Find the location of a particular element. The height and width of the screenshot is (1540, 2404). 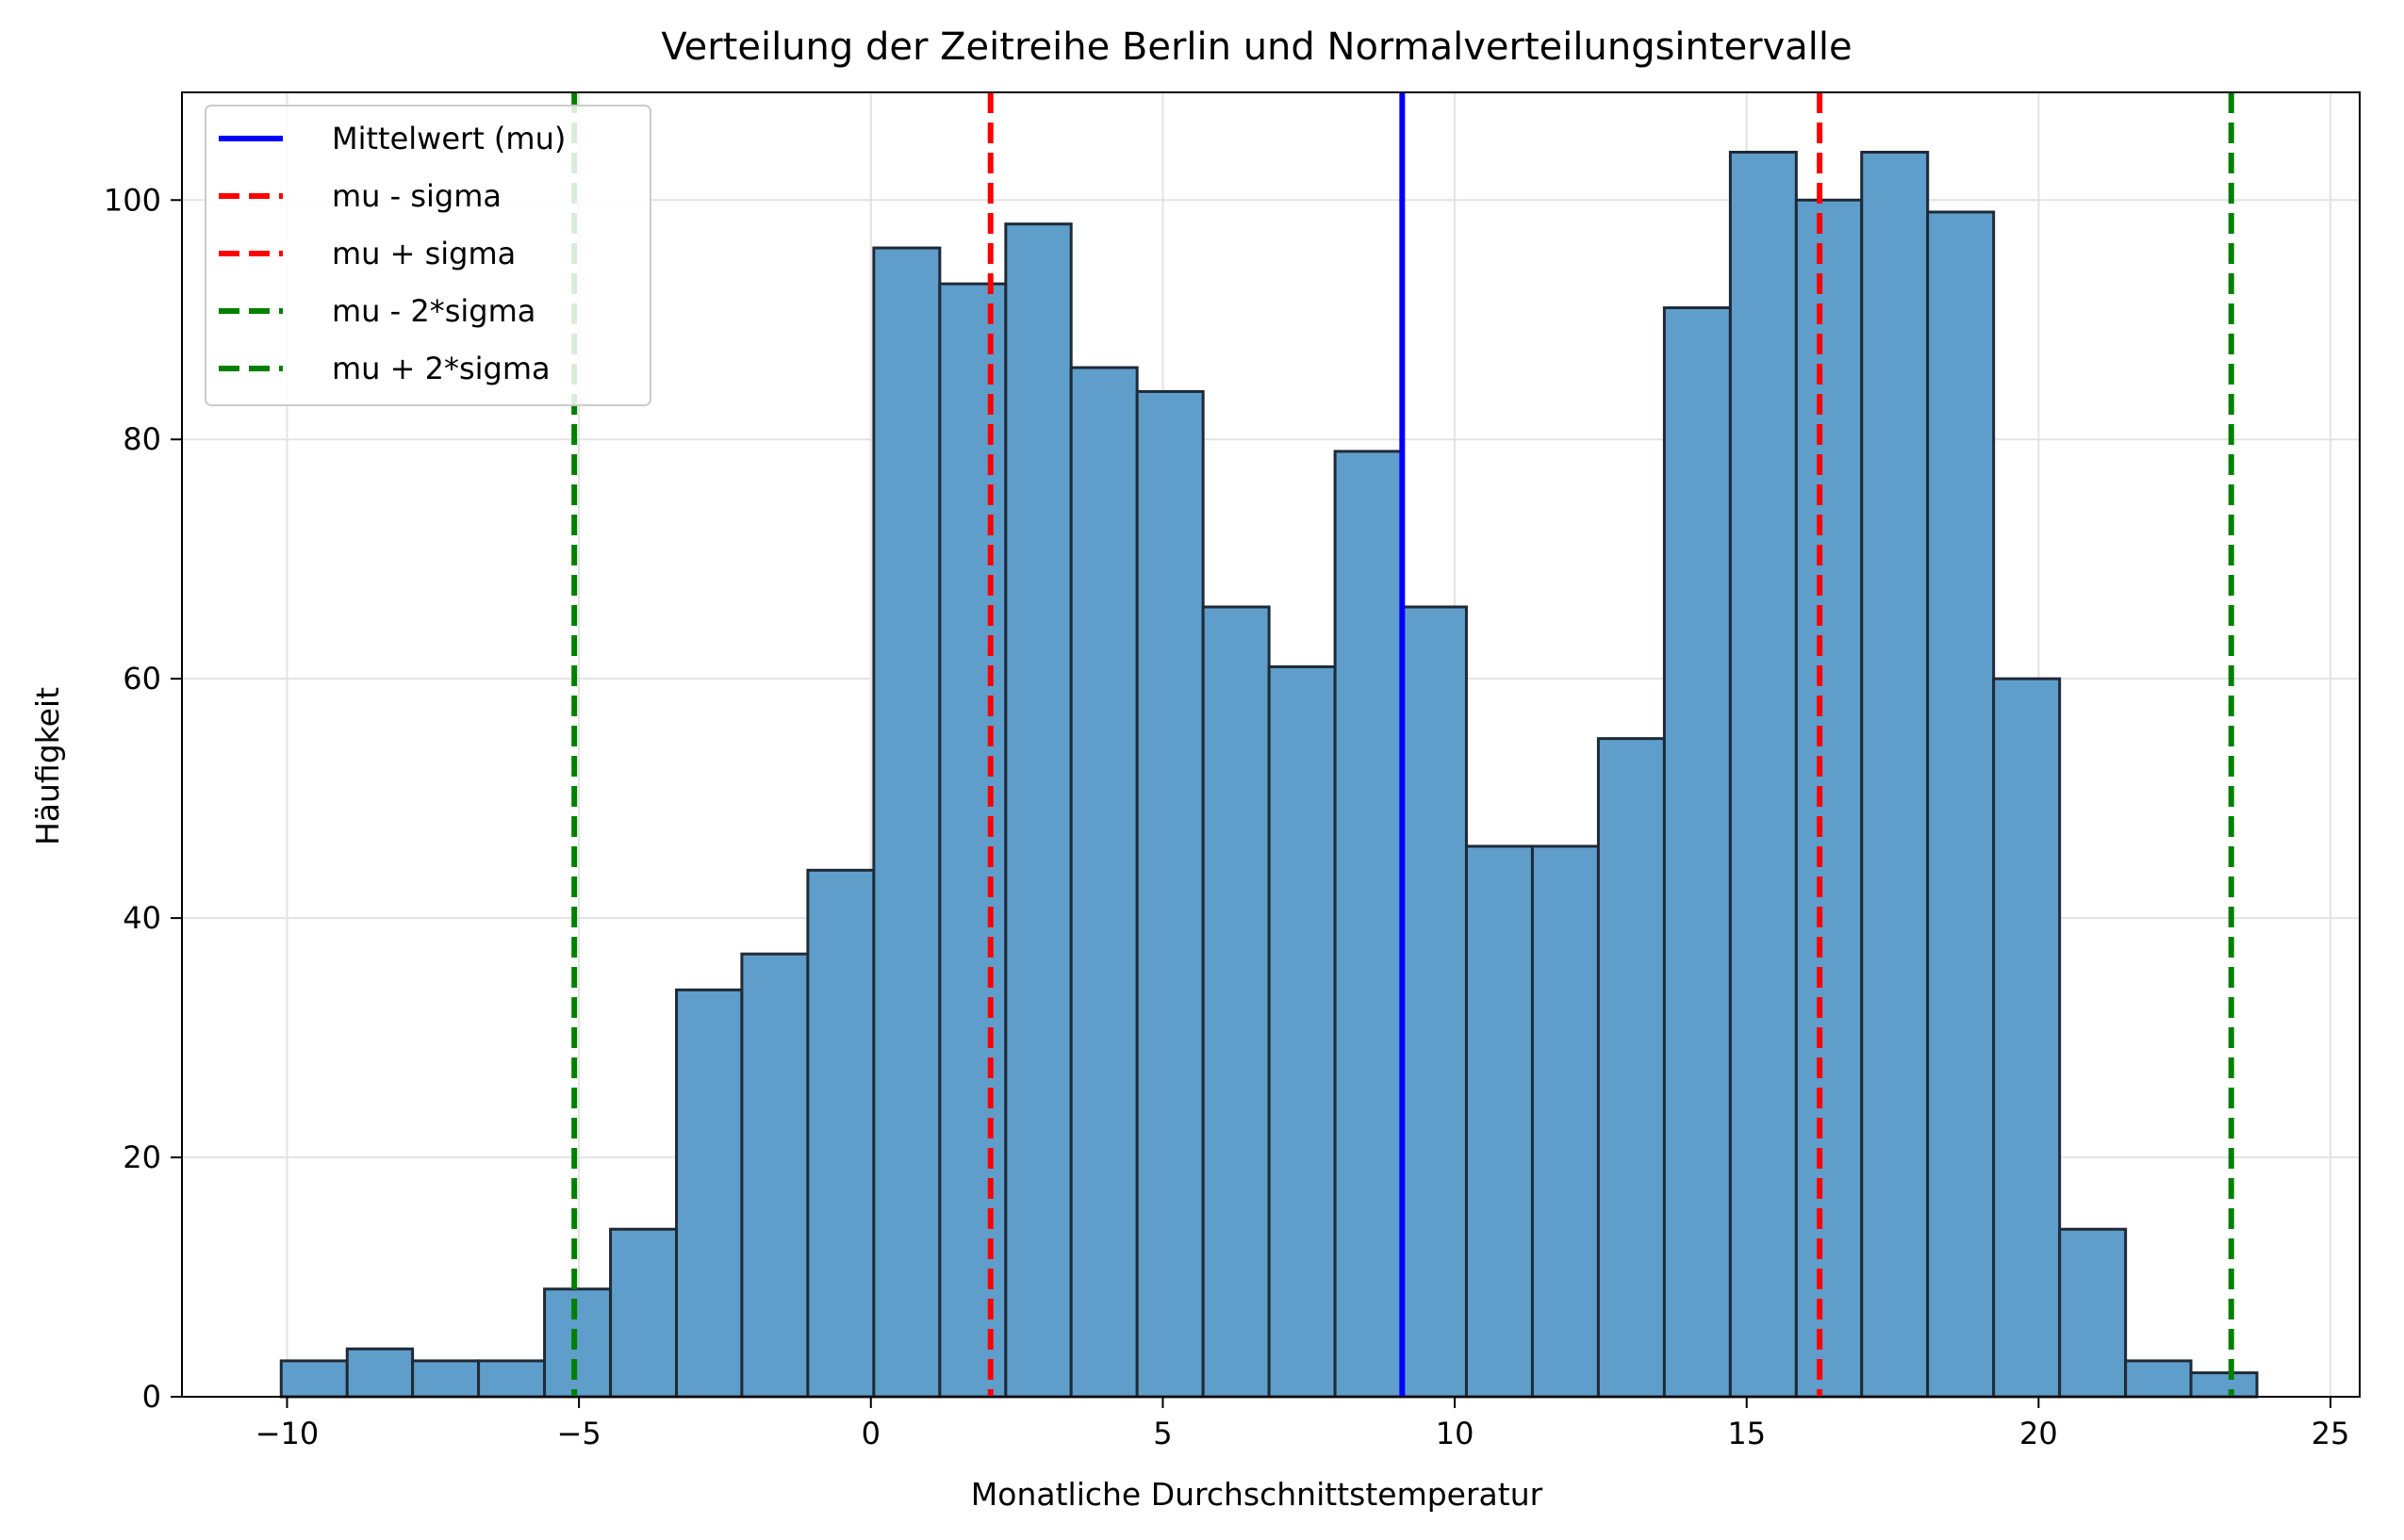

y-axis-label: Häufigkeit is located at coordinates (47, 766).